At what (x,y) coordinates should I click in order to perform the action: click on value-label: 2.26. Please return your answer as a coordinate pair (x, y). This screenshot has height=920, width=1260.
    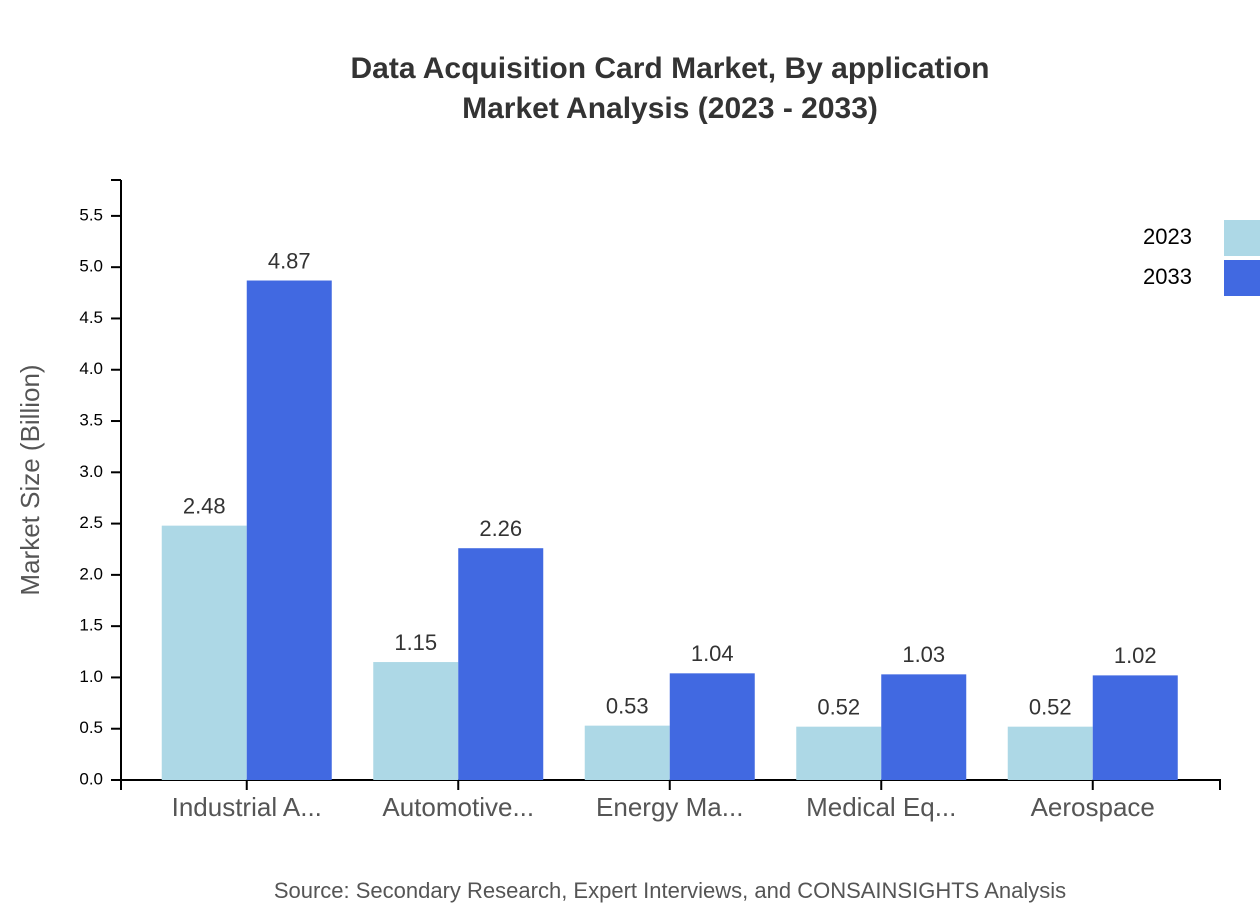
    Looking at the image, I should click on (500, 528).